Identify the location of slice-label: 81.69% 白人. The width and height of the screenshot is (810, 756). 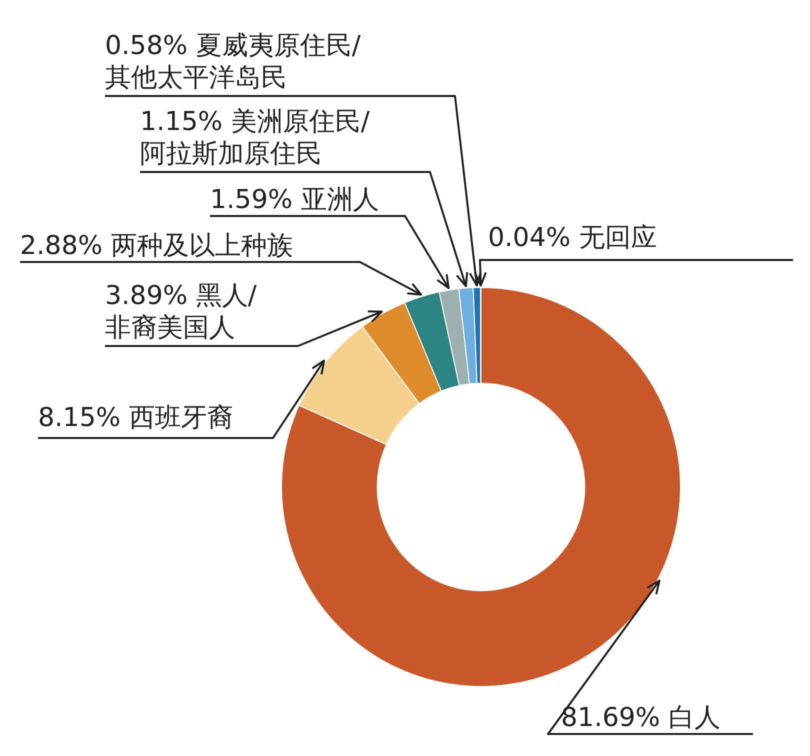
(640, 718).